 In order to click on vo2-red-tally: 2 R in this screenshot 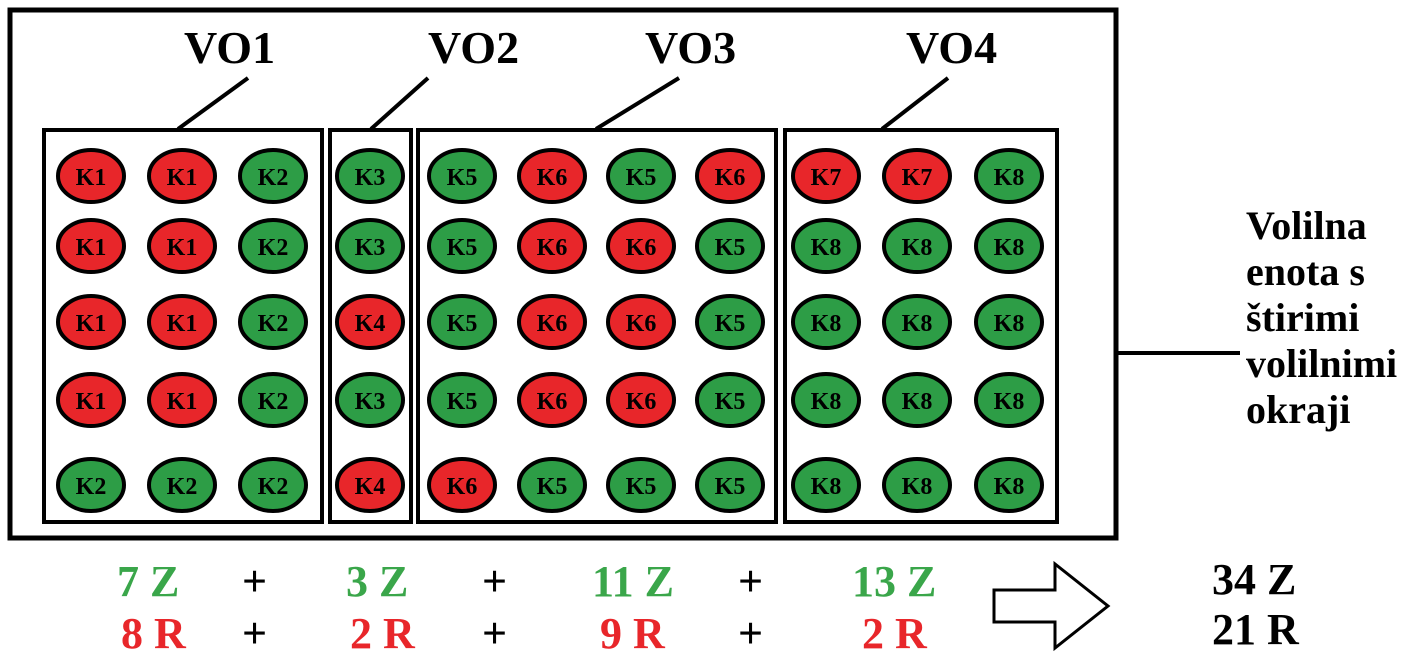, I will do `click(382, 633)`.